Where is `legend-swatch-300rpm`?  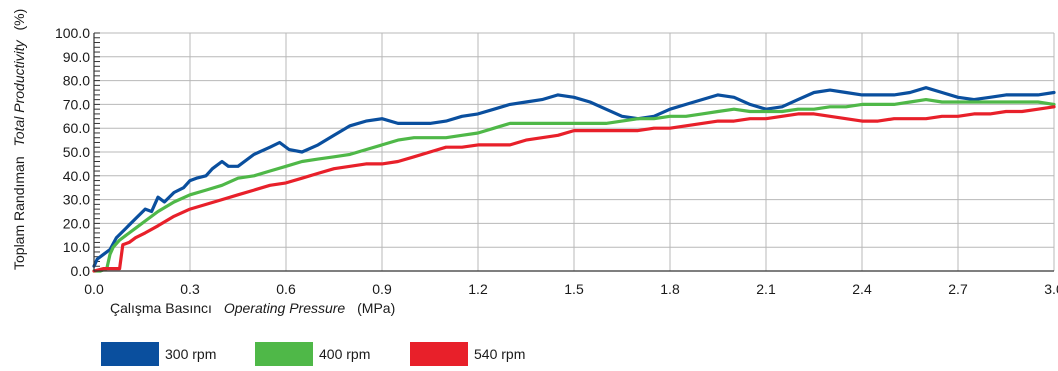
legend-swatch-300rpm is located at coordinates (130, 354).